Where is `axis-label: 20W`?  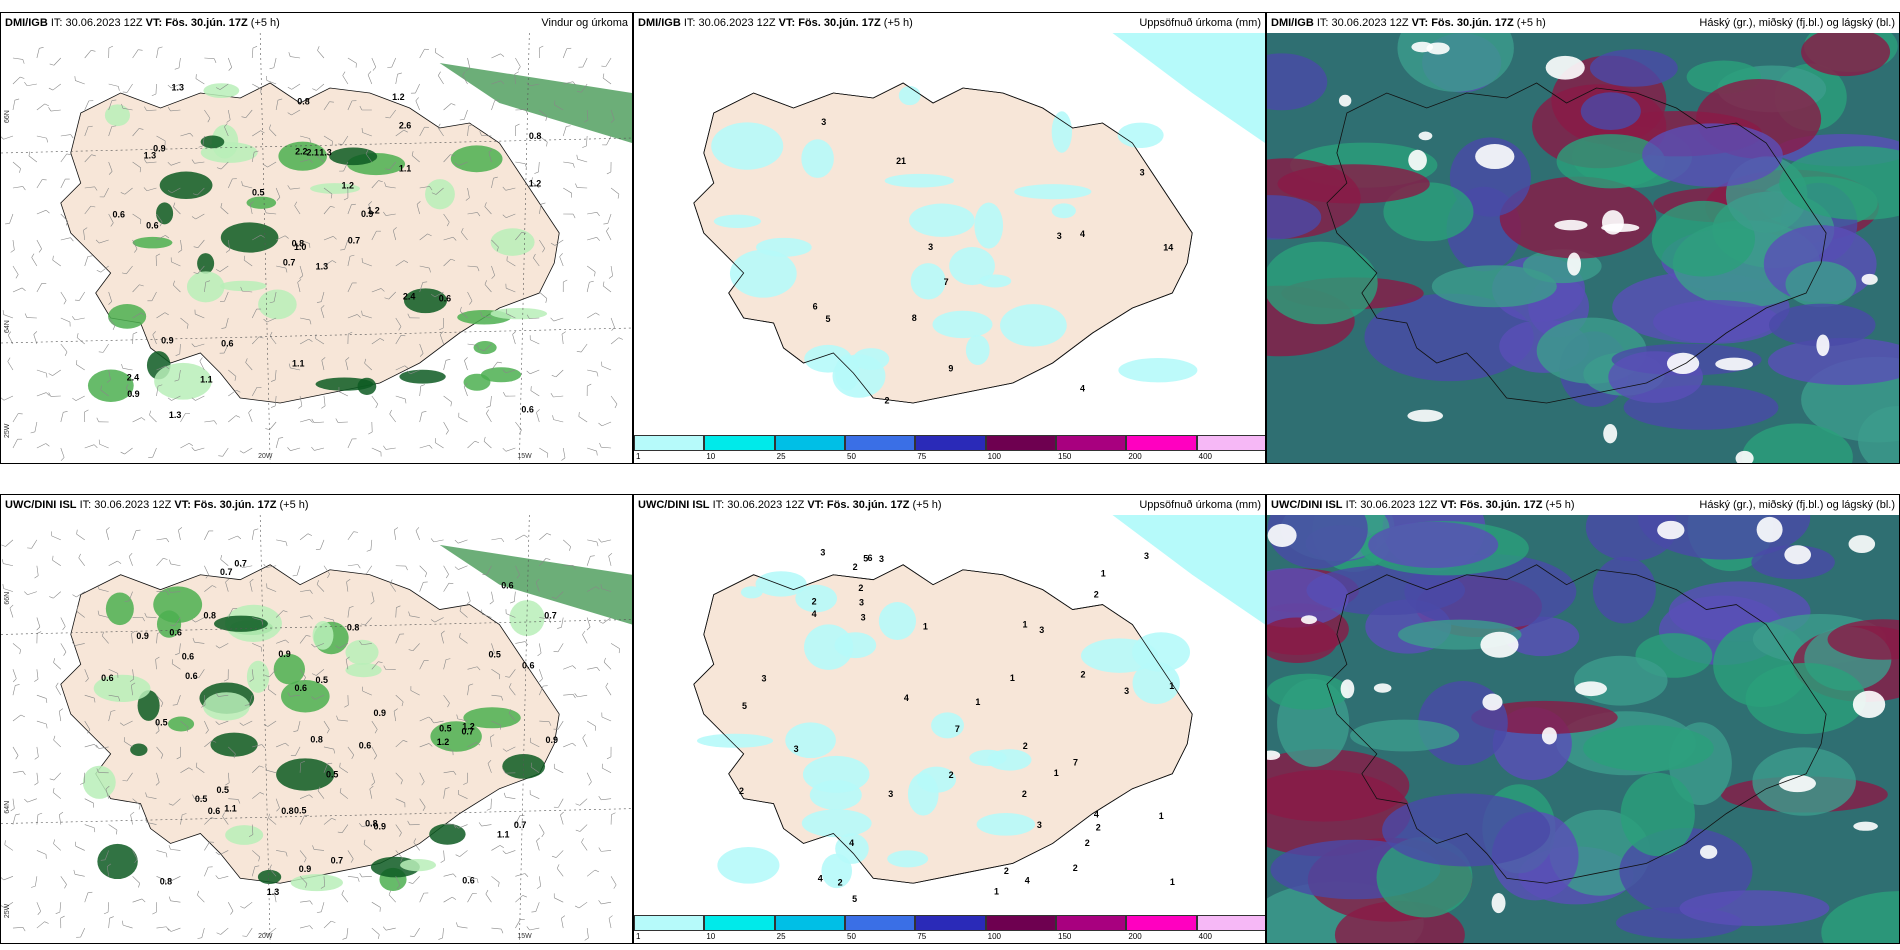
axis-label: 20W is located at coordinates (265, 456).